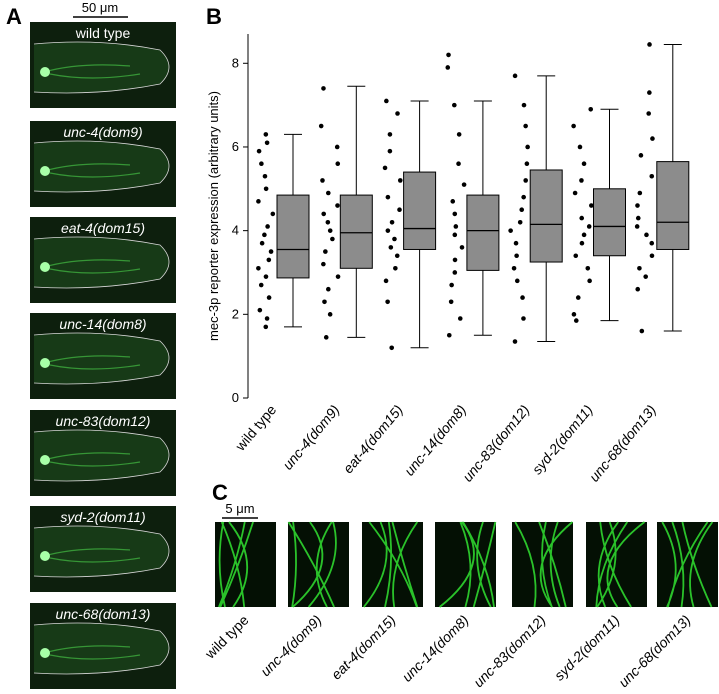 This screenshot has height=694, width=719. What do you see at coordinates (235, 146) in the screenshot?
I see `y-tick-label: 6` at bounding box center [235, 146].